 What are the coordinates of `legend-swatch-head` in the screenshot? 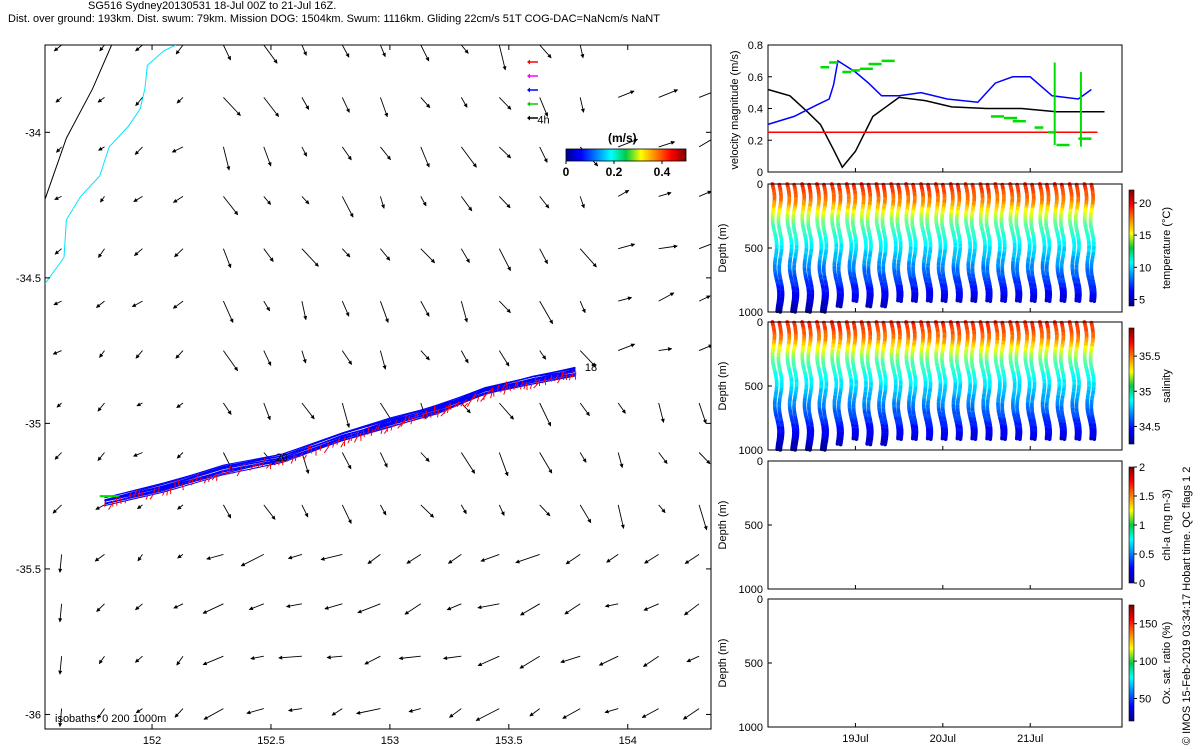 It's located at (528, 62).